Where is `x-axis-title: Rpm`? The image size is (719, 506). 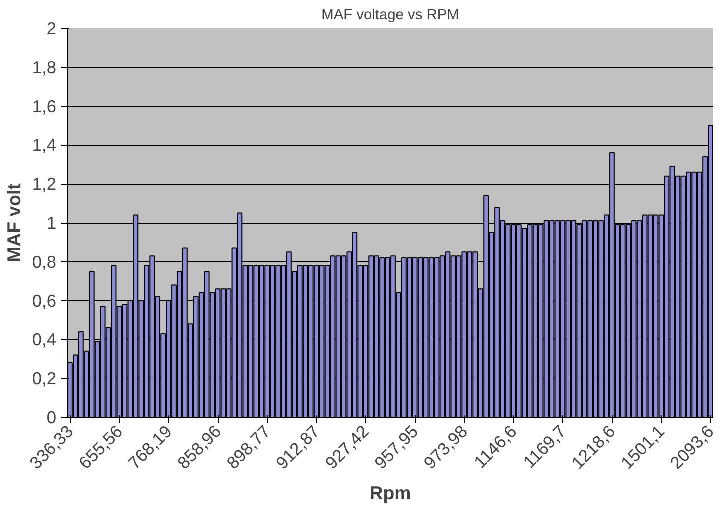
x-axis-title: Rpm is located at coordinates (391, 493).